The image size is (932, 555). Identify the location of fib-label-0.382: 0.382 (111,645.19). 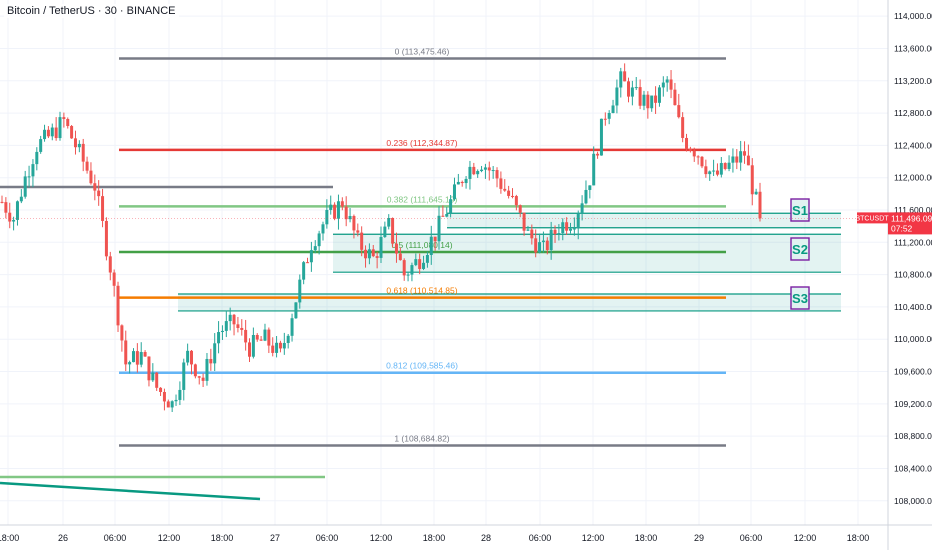
(422, 199).